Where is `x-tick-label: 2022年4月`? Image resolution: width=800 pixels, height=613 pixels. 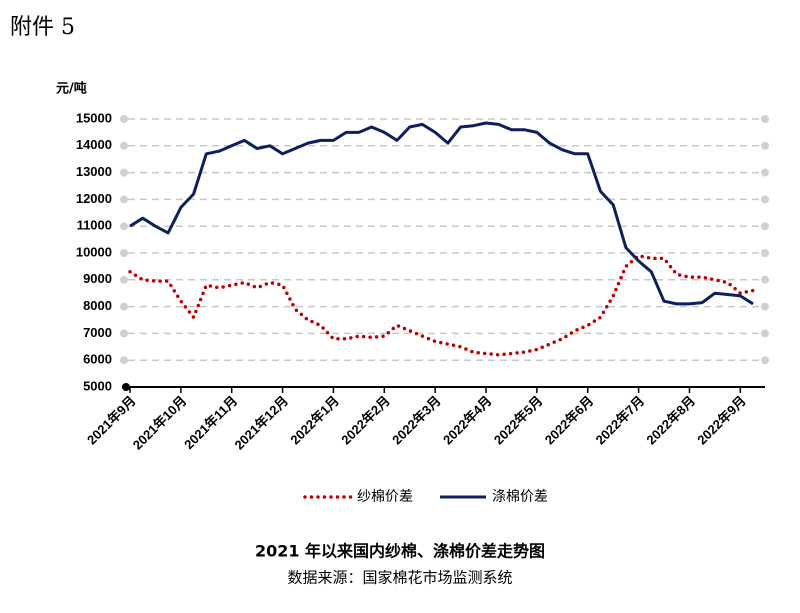
x-tick-label: 2022年4月 is located at coordinates (467, 420).